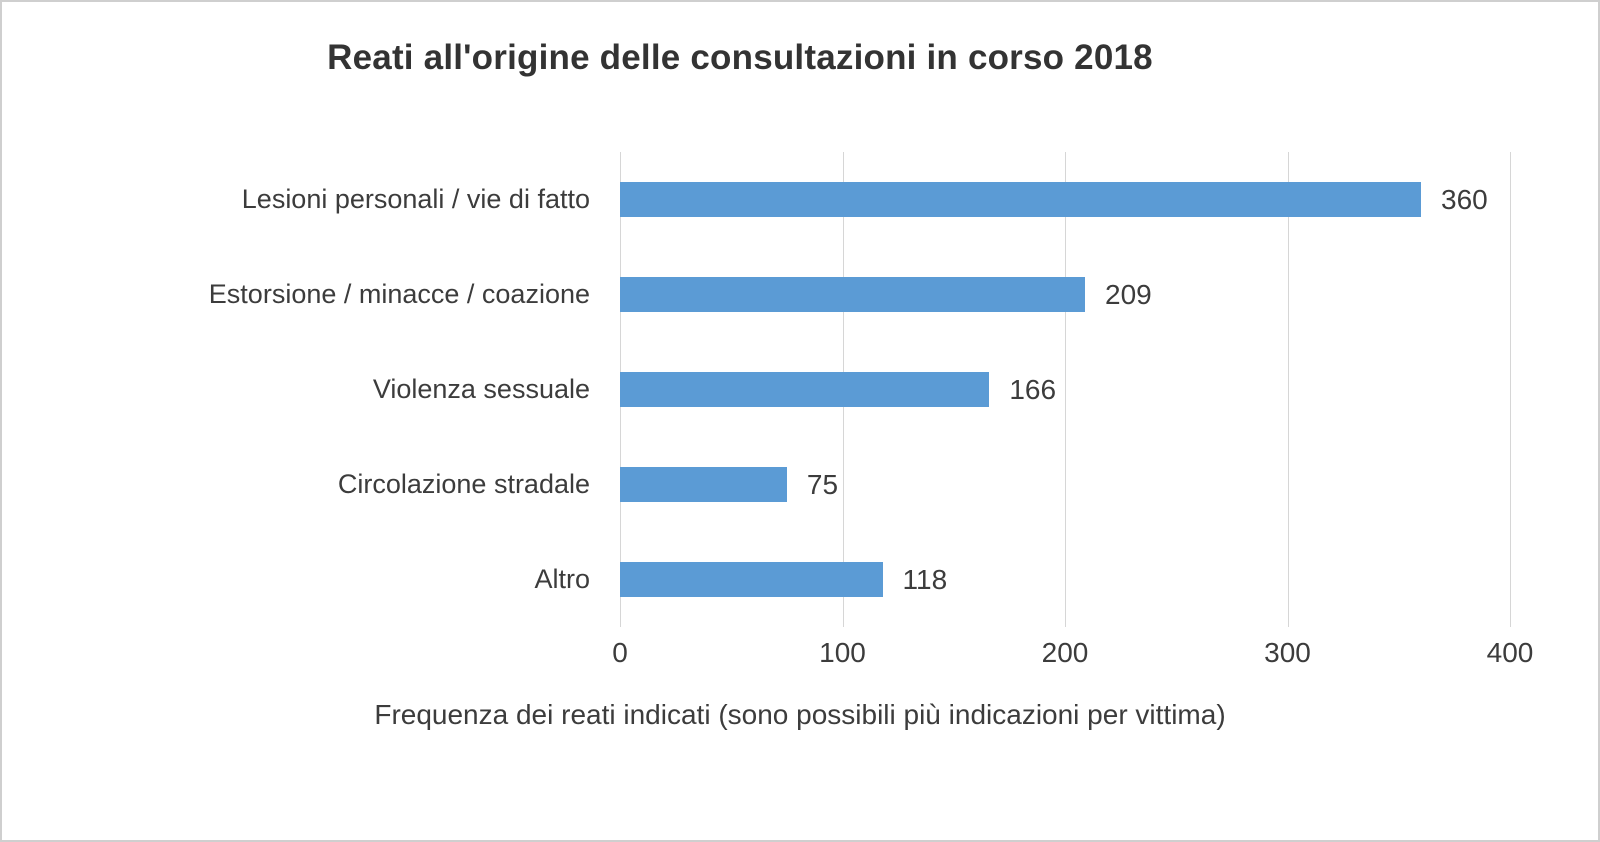 The width and height of the screenshot is (1600, 842). I want to click on x-tick-label: 400, so click(1510, 652).